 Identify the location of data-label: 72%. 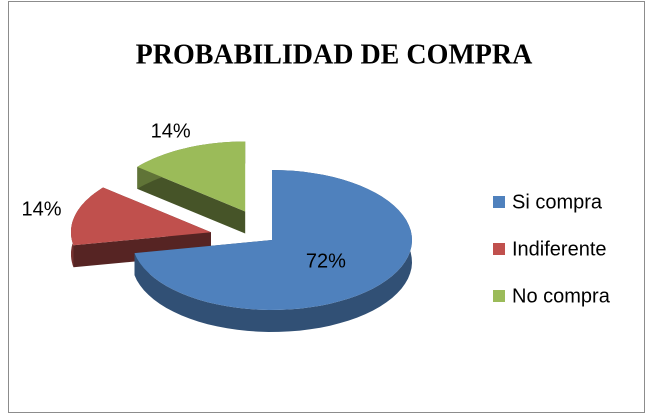
(326, 262).